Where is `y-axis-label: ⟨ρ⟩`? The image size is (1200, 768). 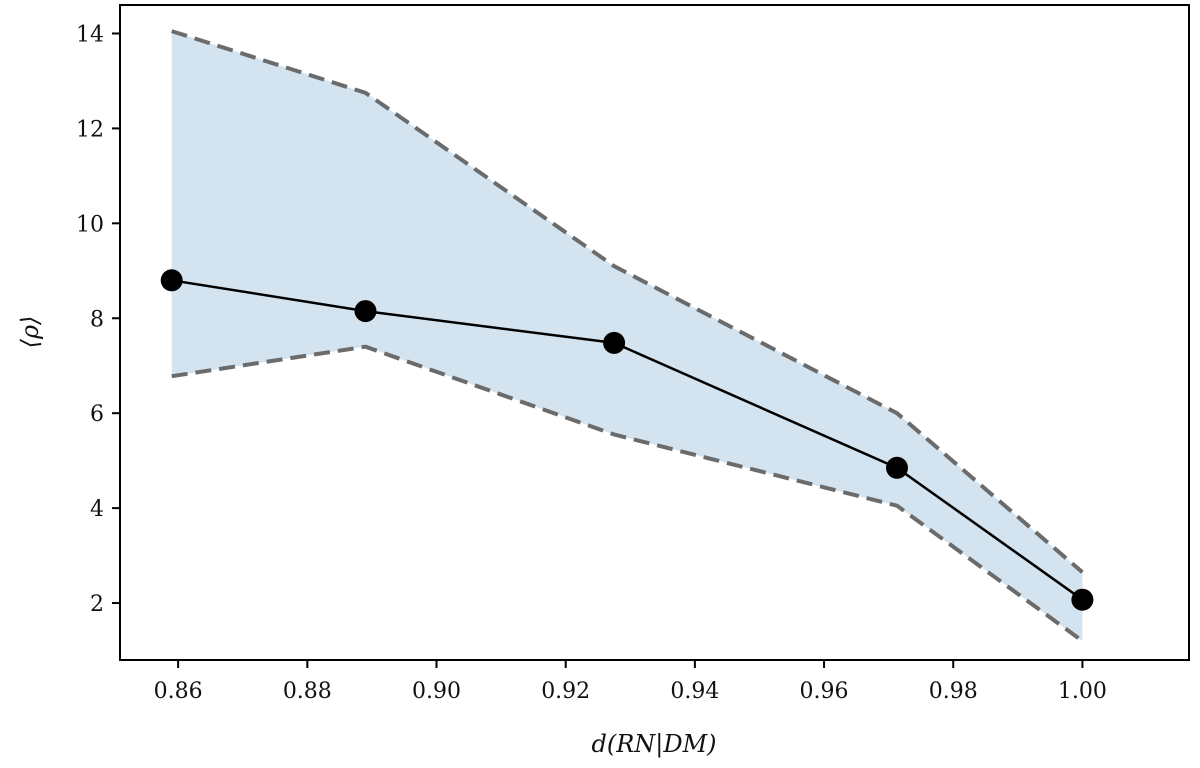 y-axis-label: ⟨ρ⟩ is located at coordinates (30, 332).